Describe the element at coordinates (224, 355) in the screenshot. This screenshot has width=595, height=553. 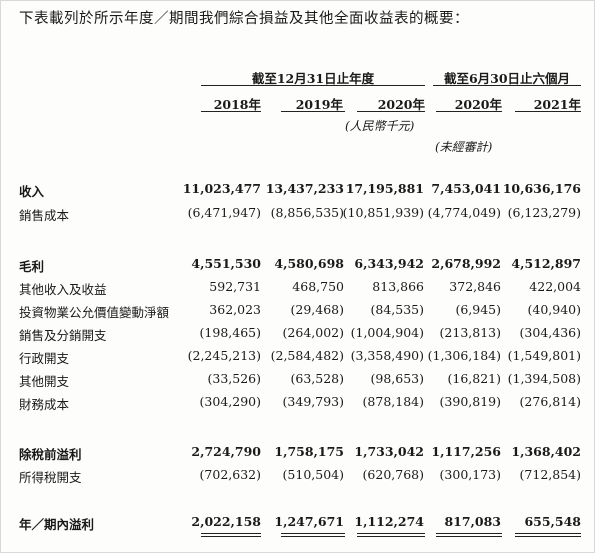
I see `row-value: (2,245,213)` at that location.